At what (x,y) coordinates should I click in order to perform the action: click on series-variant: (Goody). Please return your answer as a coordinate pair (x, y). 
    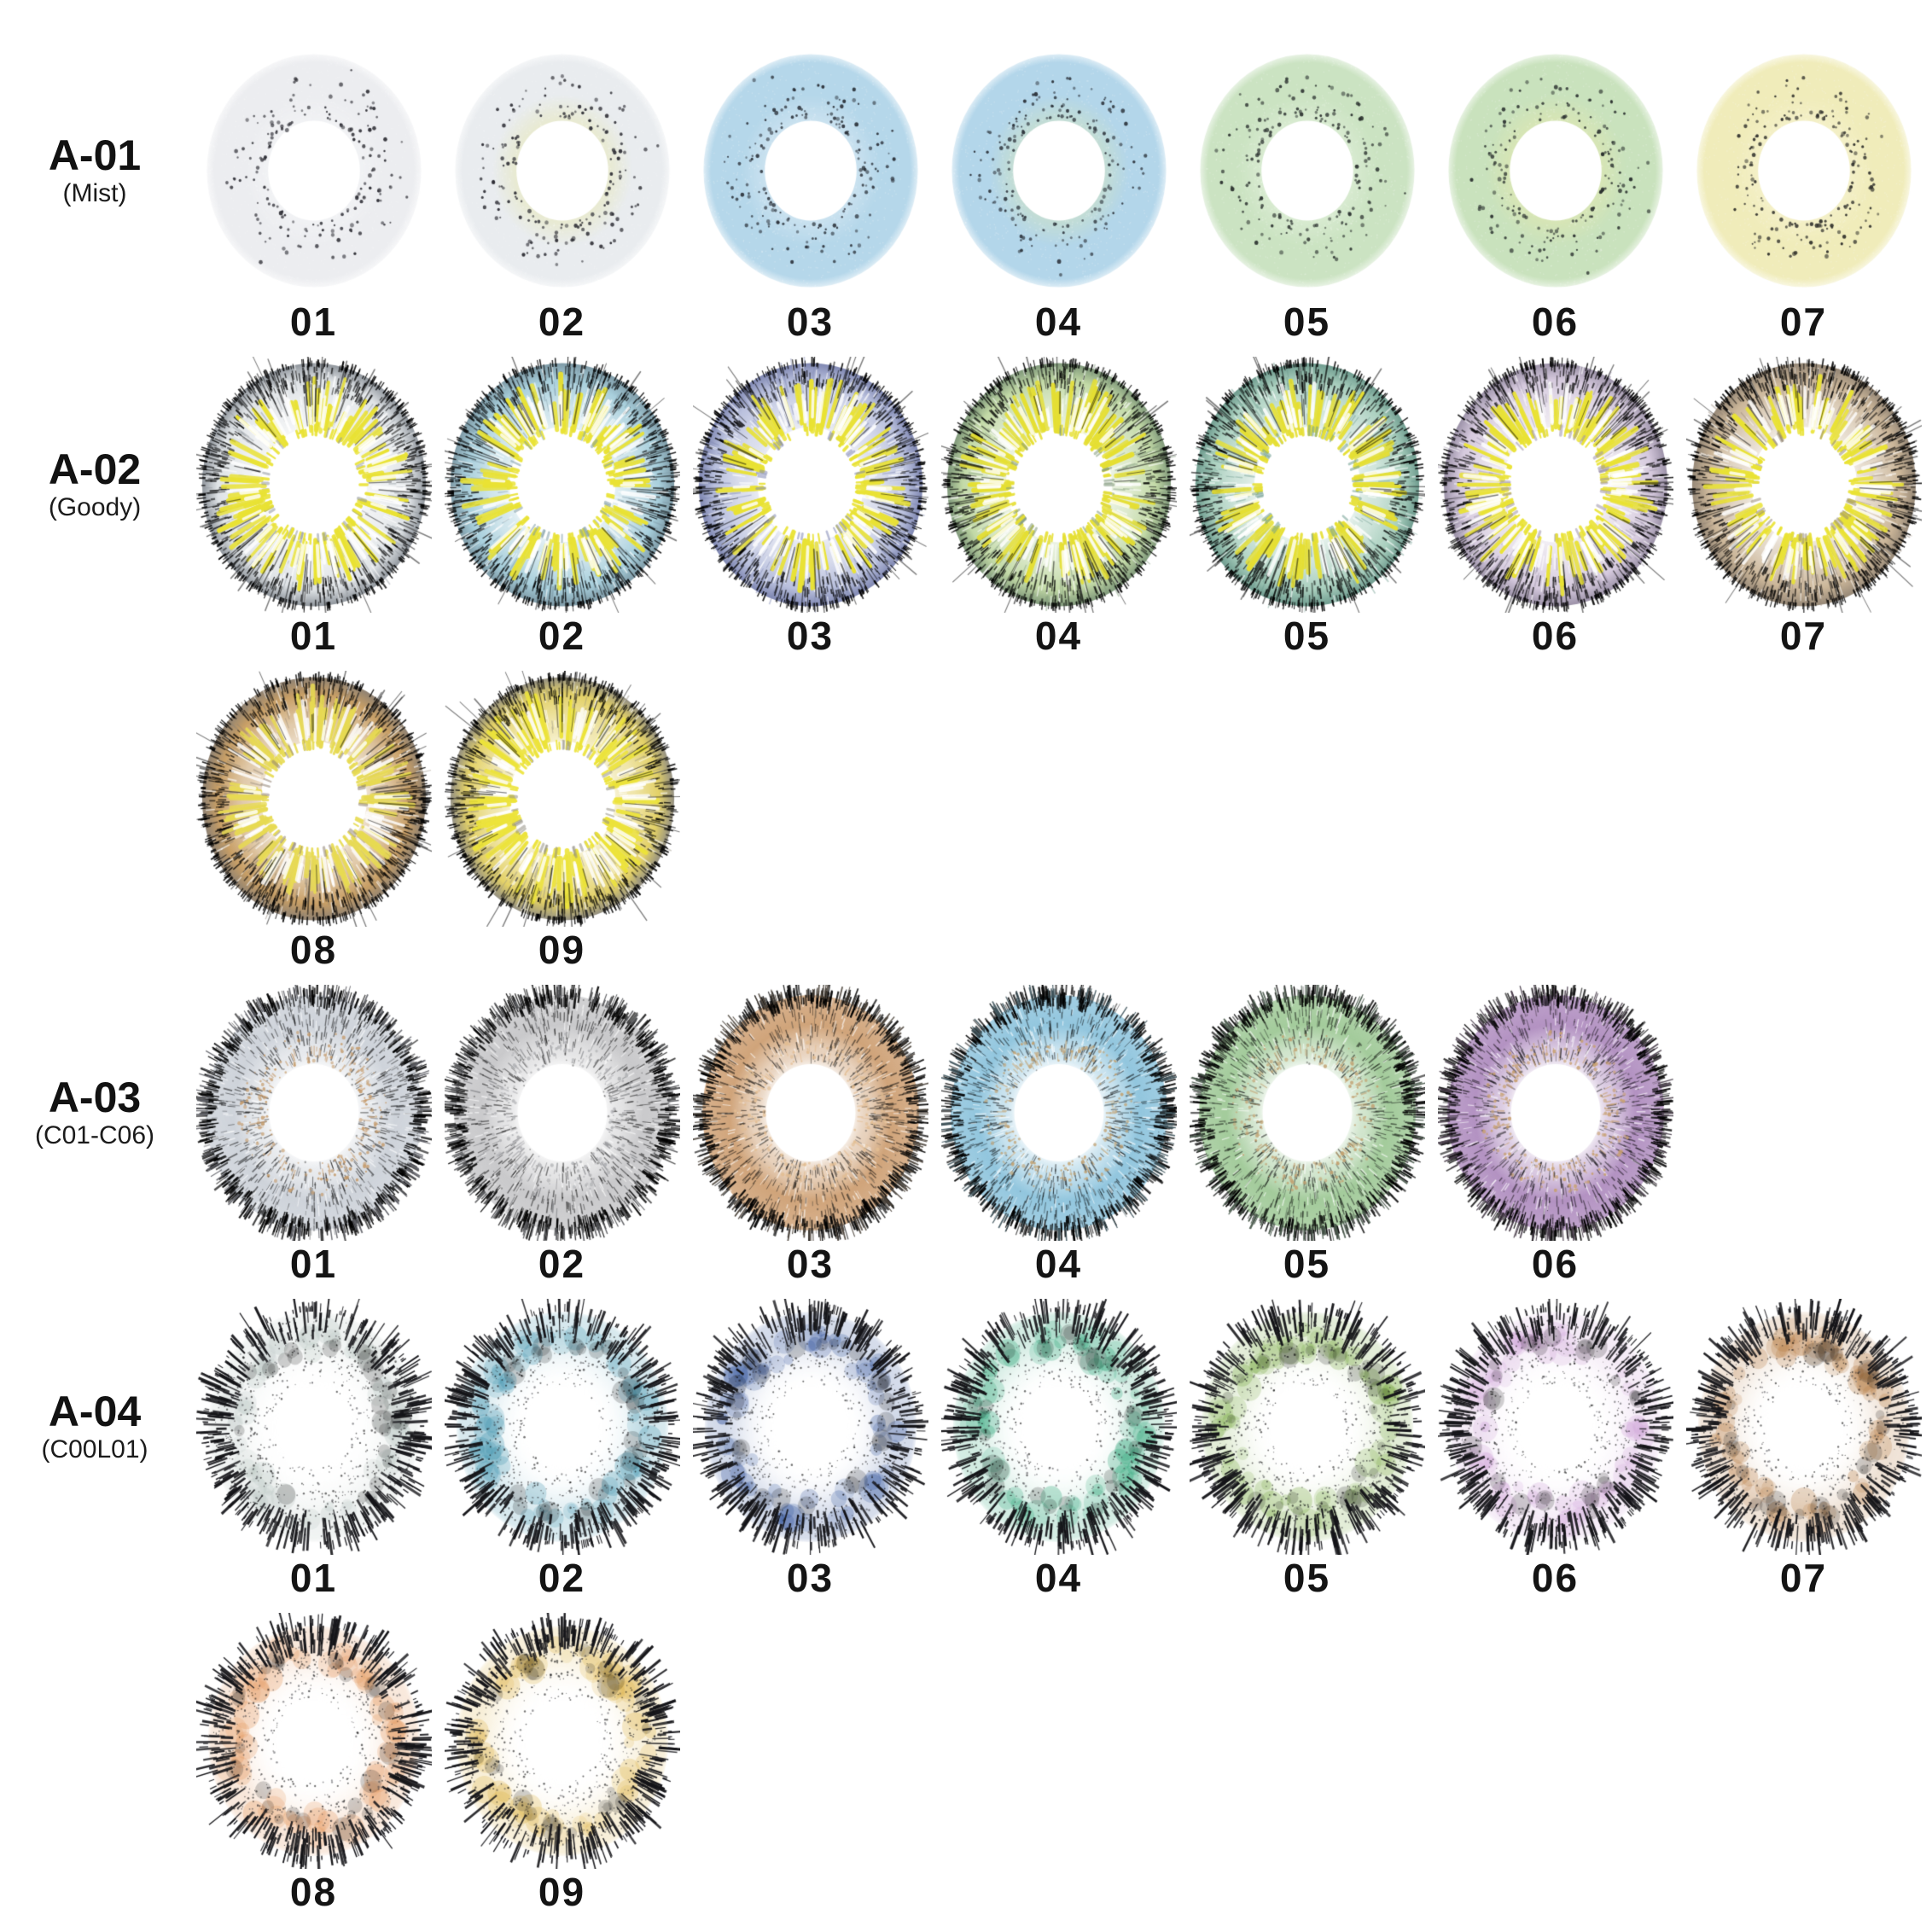
    Looking at the image, I should click on (95, 507).